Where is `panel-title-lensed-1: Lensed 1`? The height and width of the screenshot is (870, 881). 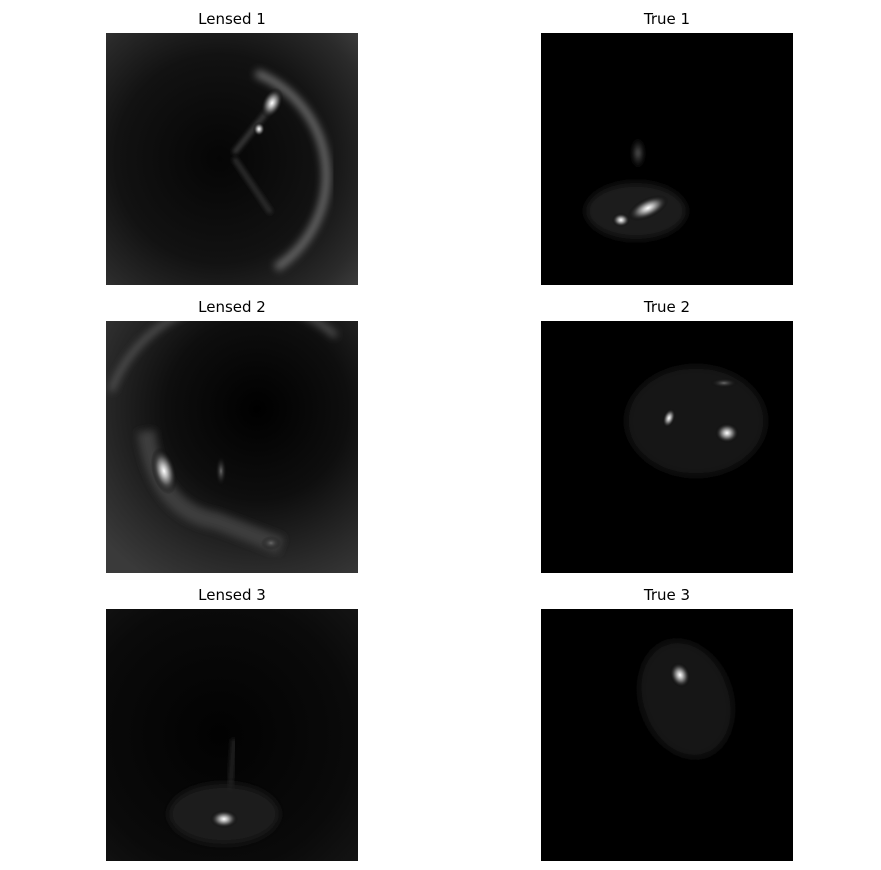
panel-title-lensed-1: Lensed 1 is located at coordinates (232, 19).